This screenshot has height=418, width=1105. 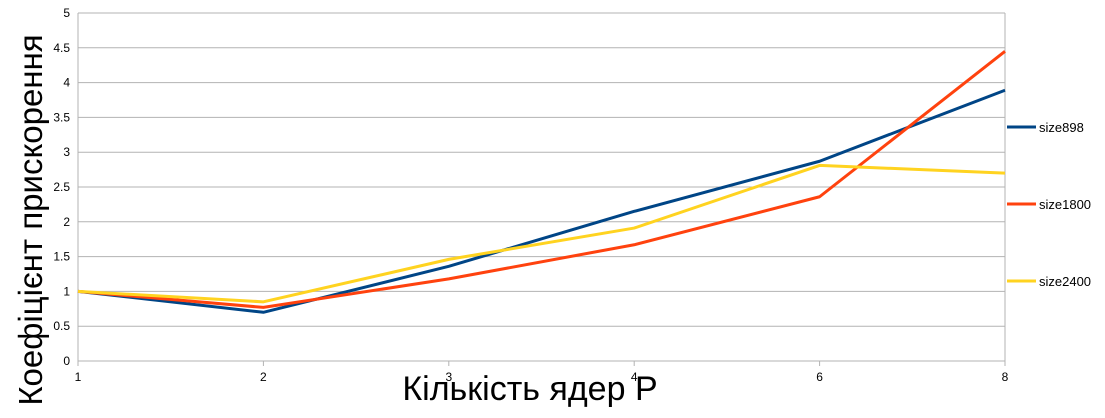 I want to click on y-tick-label: 0, so click(x=66, y=361).